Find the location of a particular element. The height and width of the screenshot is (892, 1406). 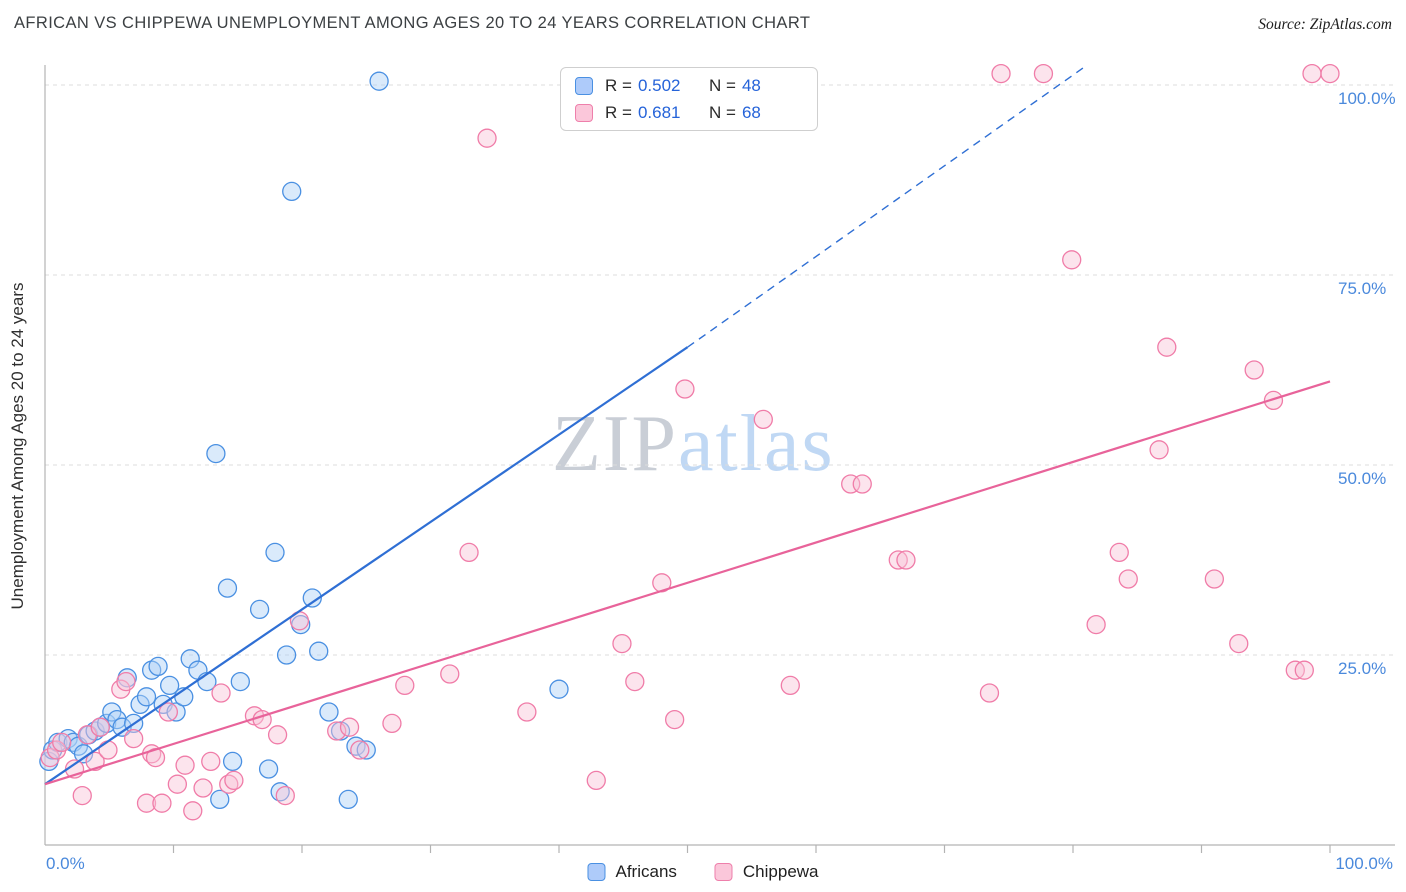

series-legend: Africans Chippewa is located at coordinates (703, 872).